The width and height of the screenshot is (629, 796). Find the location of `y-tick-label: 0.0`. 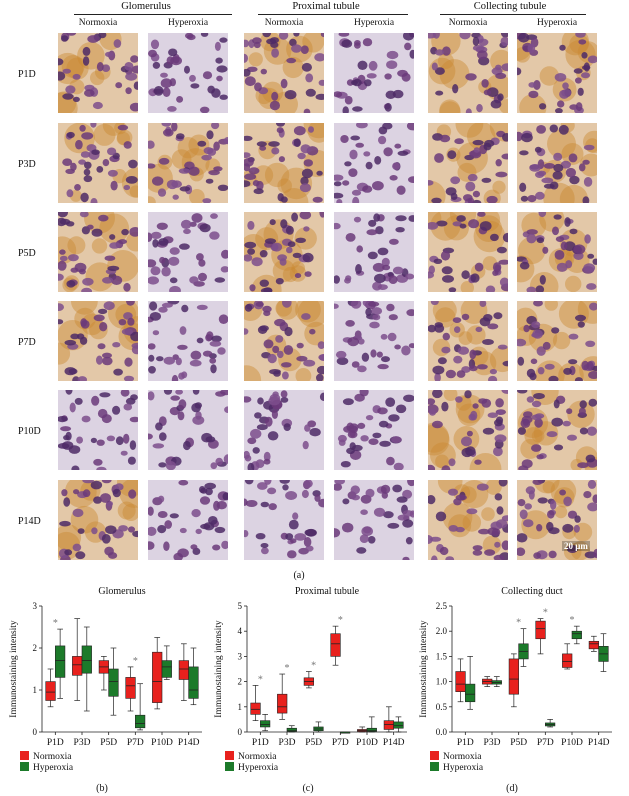

y-tick-label: 0.0 is located at coordinates (442, 732).